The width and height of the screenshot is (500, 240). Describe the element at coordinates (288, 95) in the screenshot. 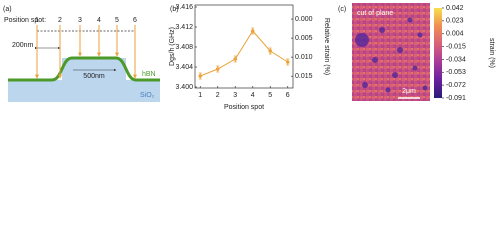

I see `x-tick-label: 6` at that location.